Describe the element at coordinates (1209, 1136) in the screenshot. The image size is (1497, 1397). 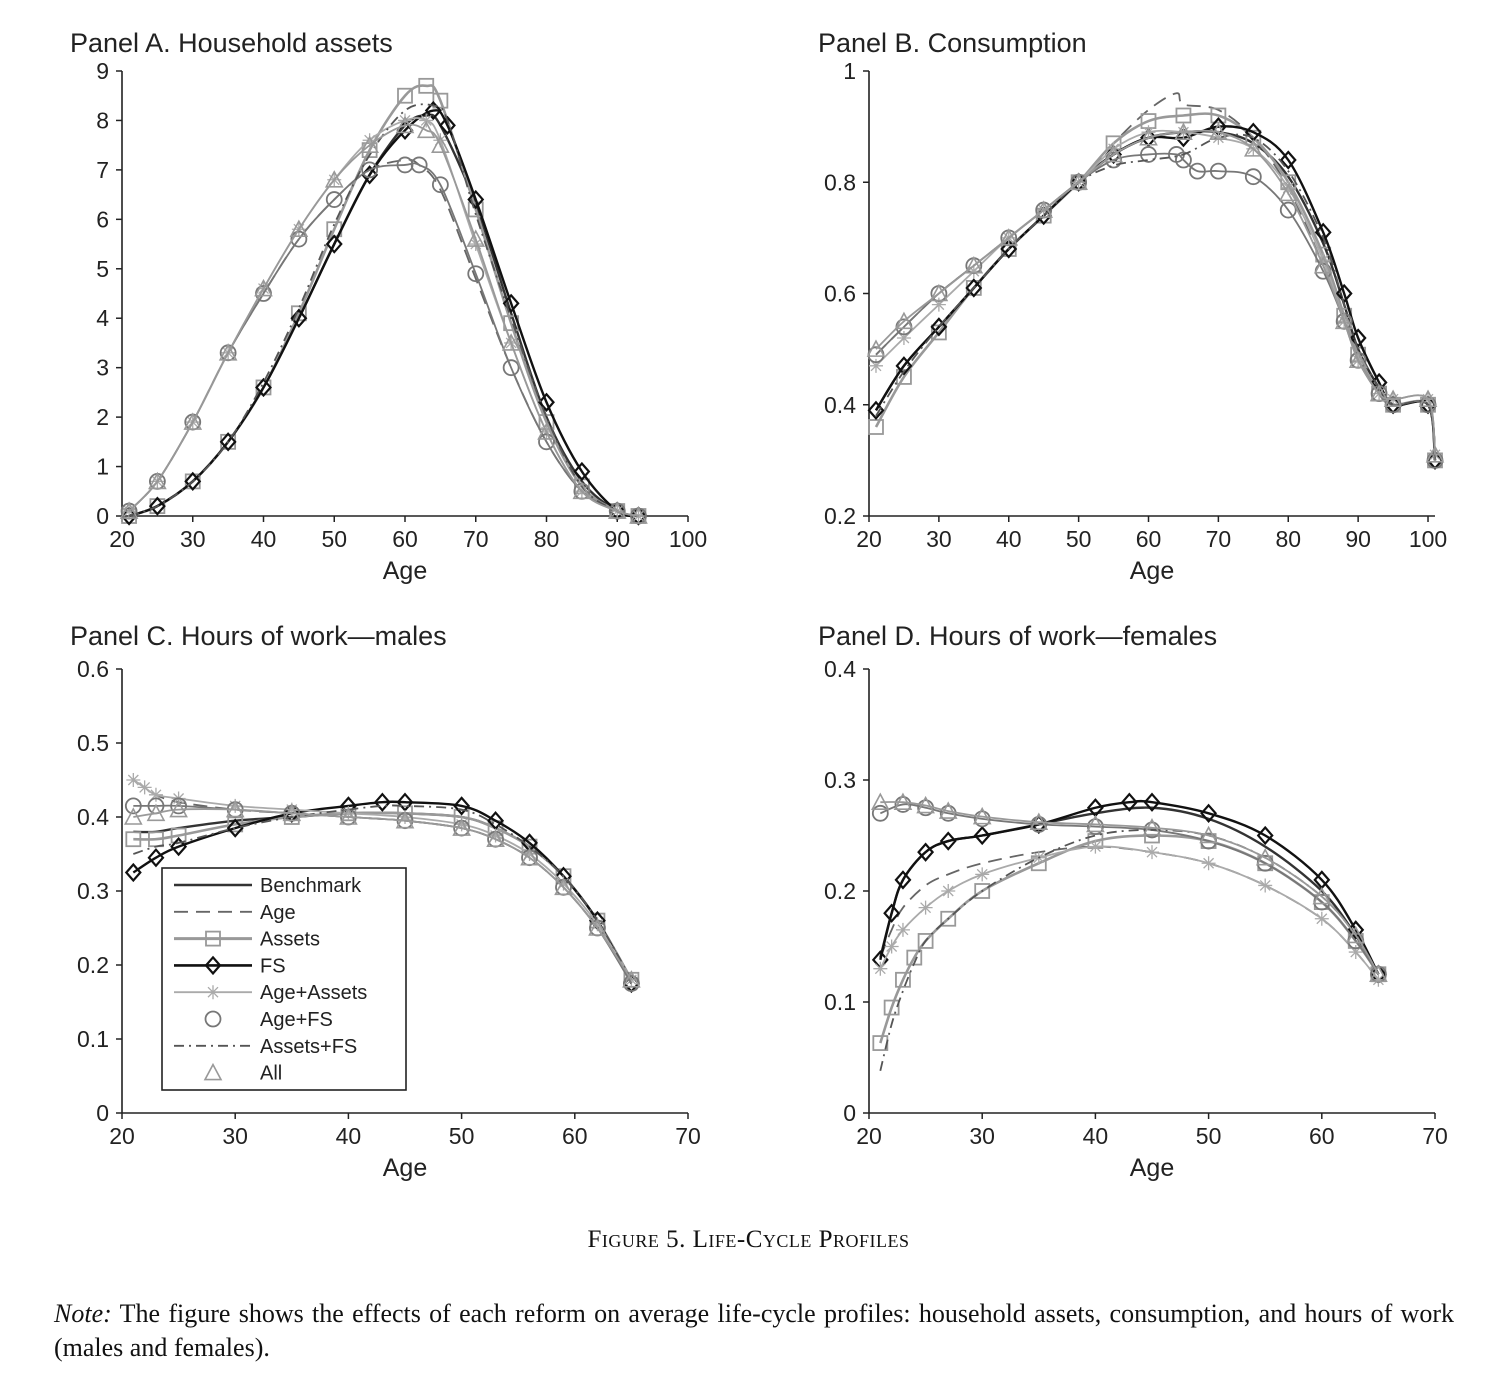
I see `x-tick-label: 50` at that location.